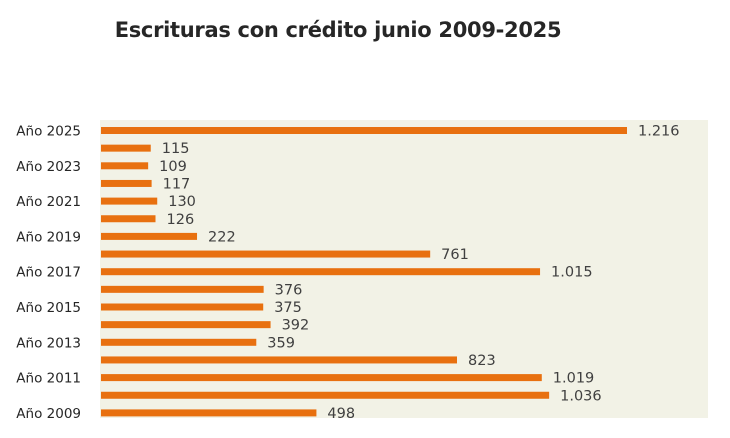 The height and width of the screenshot is (438, 730). Describe the element at coordinates (288, 308) in the screenshot. I see `data-label: 375` at that location.